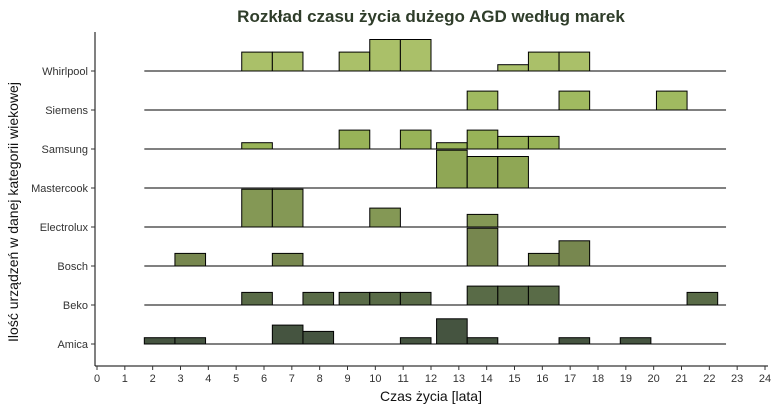 The width and height of the screenshot is (777, 412). Describe the element at coordinates (264, 379) in the screenshot. I see `x-tick-label: 6` at that location.